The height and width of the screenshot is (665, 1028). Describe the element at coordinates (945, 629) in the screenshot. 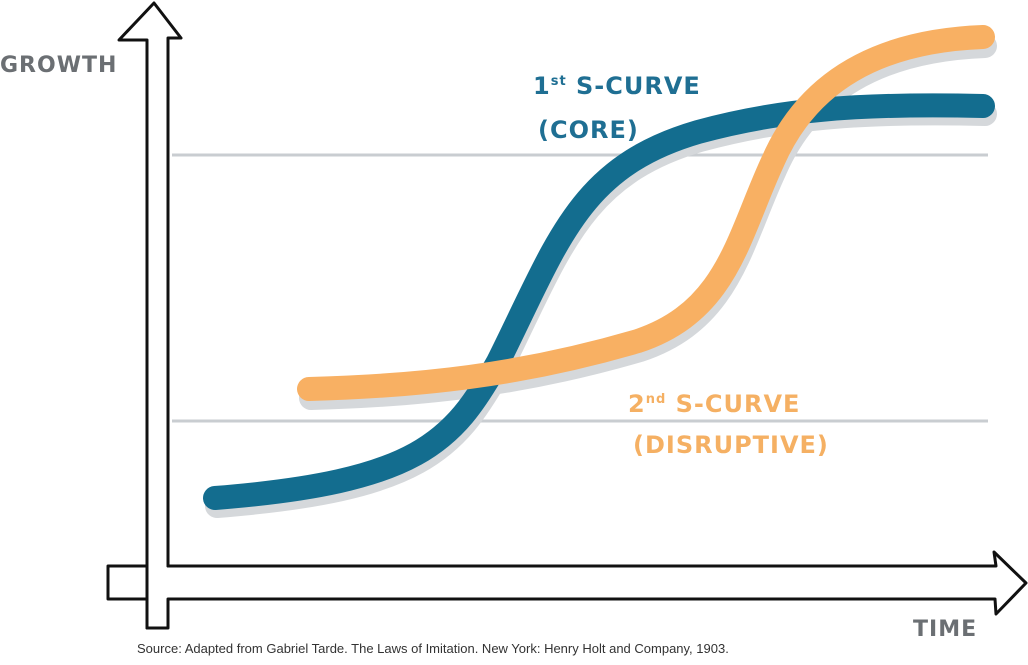

I see `x-axis-label: TIME` at that location.